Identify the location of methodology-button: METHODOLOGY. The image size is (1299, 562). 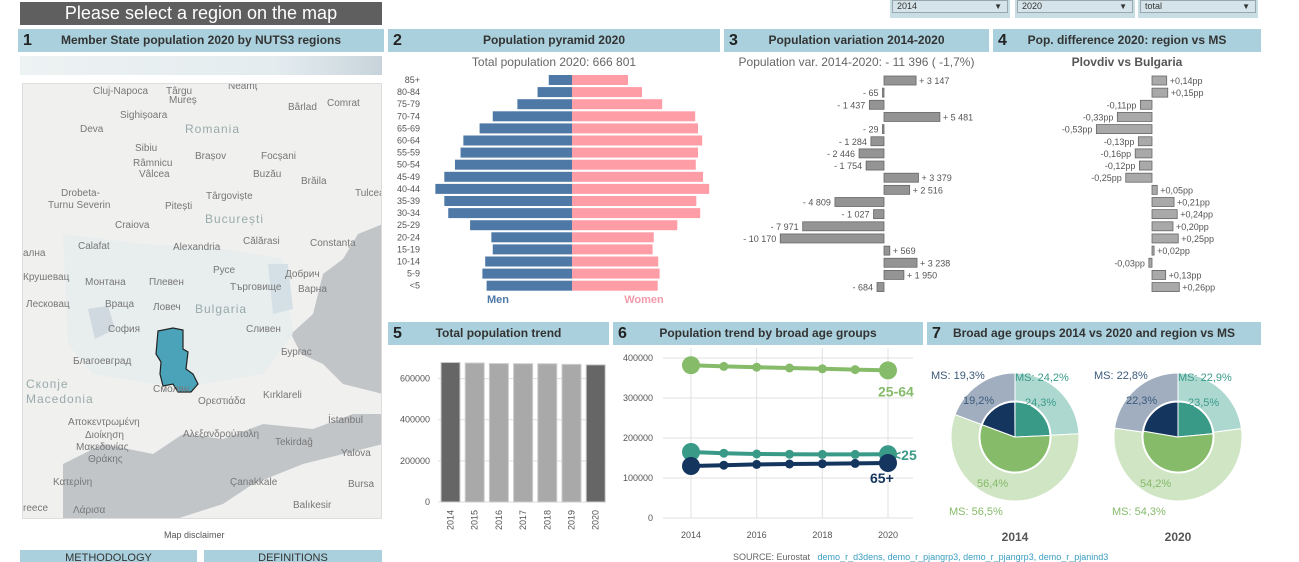
(108, 556).